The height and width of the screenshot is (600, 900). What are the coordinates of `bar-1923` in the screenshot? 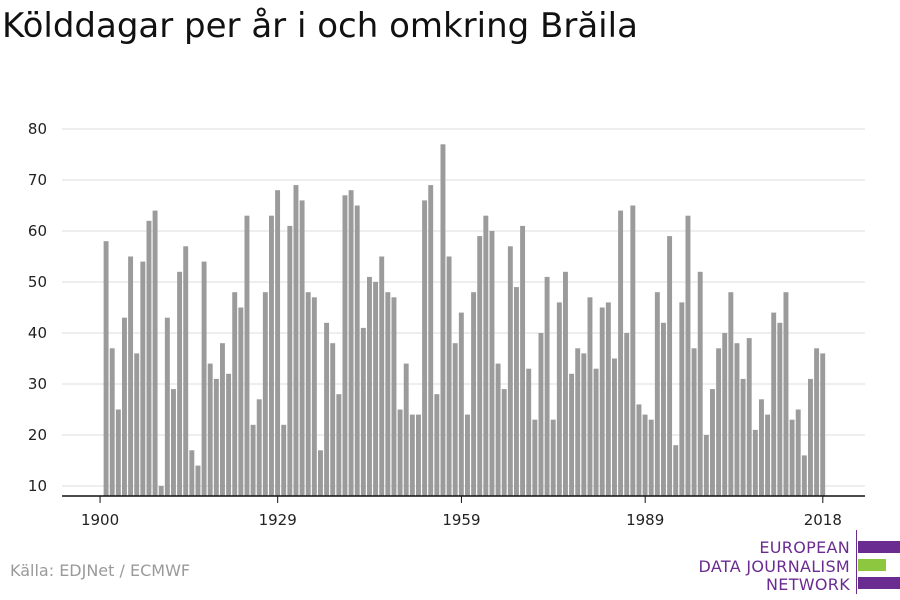 It's located at (241, 401).